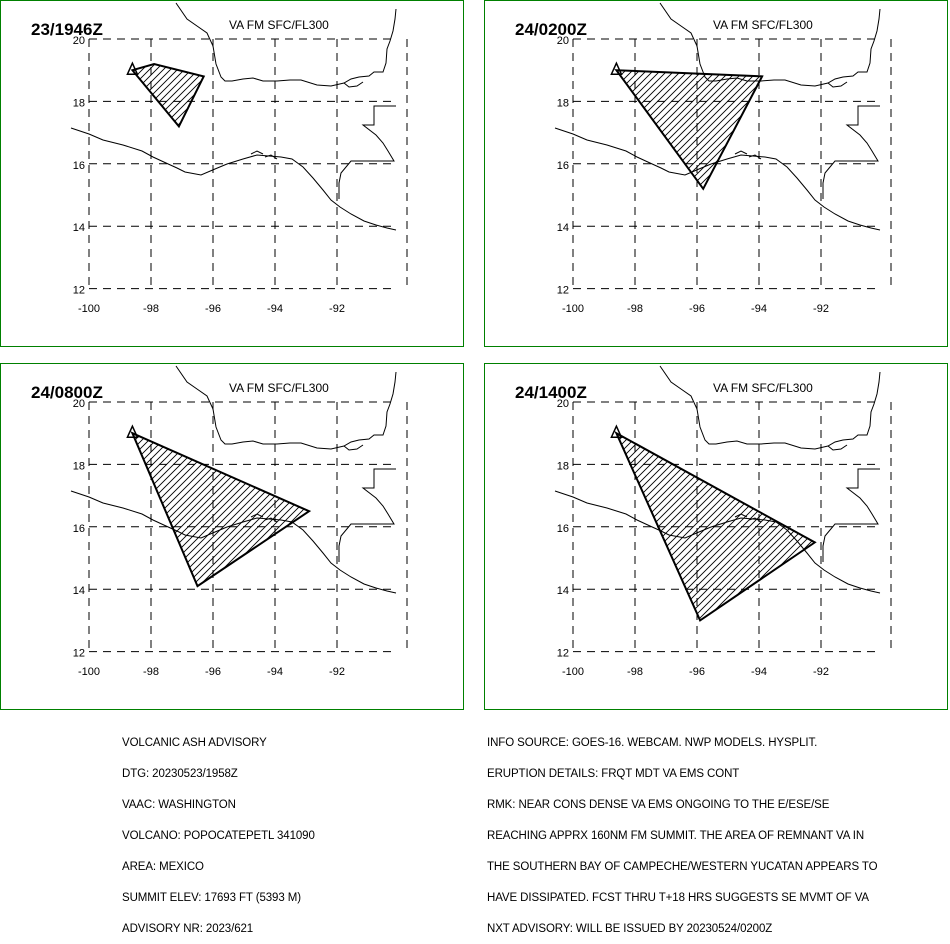  Describe the element at coordinates (179, 804) in the screenshot. I see `advisory-vaac: VAAC: WASHINGTON` at that location.